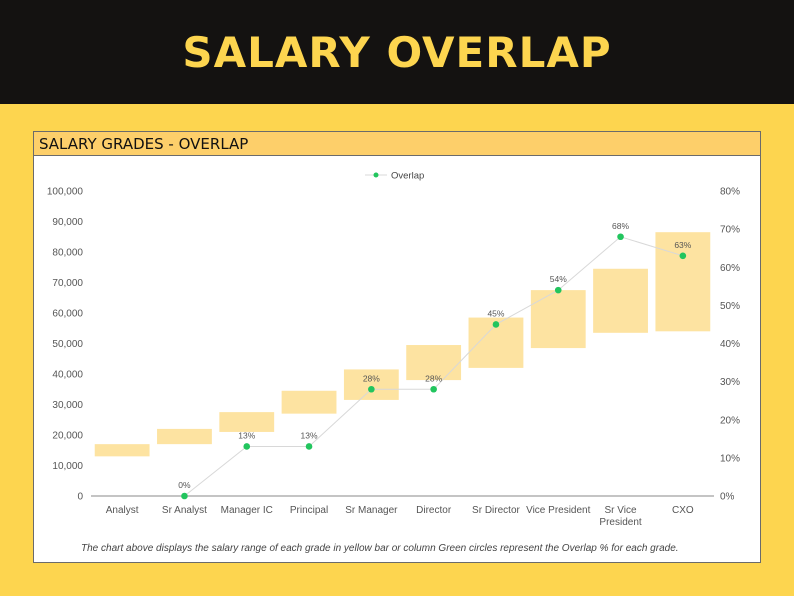 This screenshot has width=794, height=596. Describe the element at coordinates (80, 497) in the screenshot. I see `y-left-tick-label: 0` at that location.